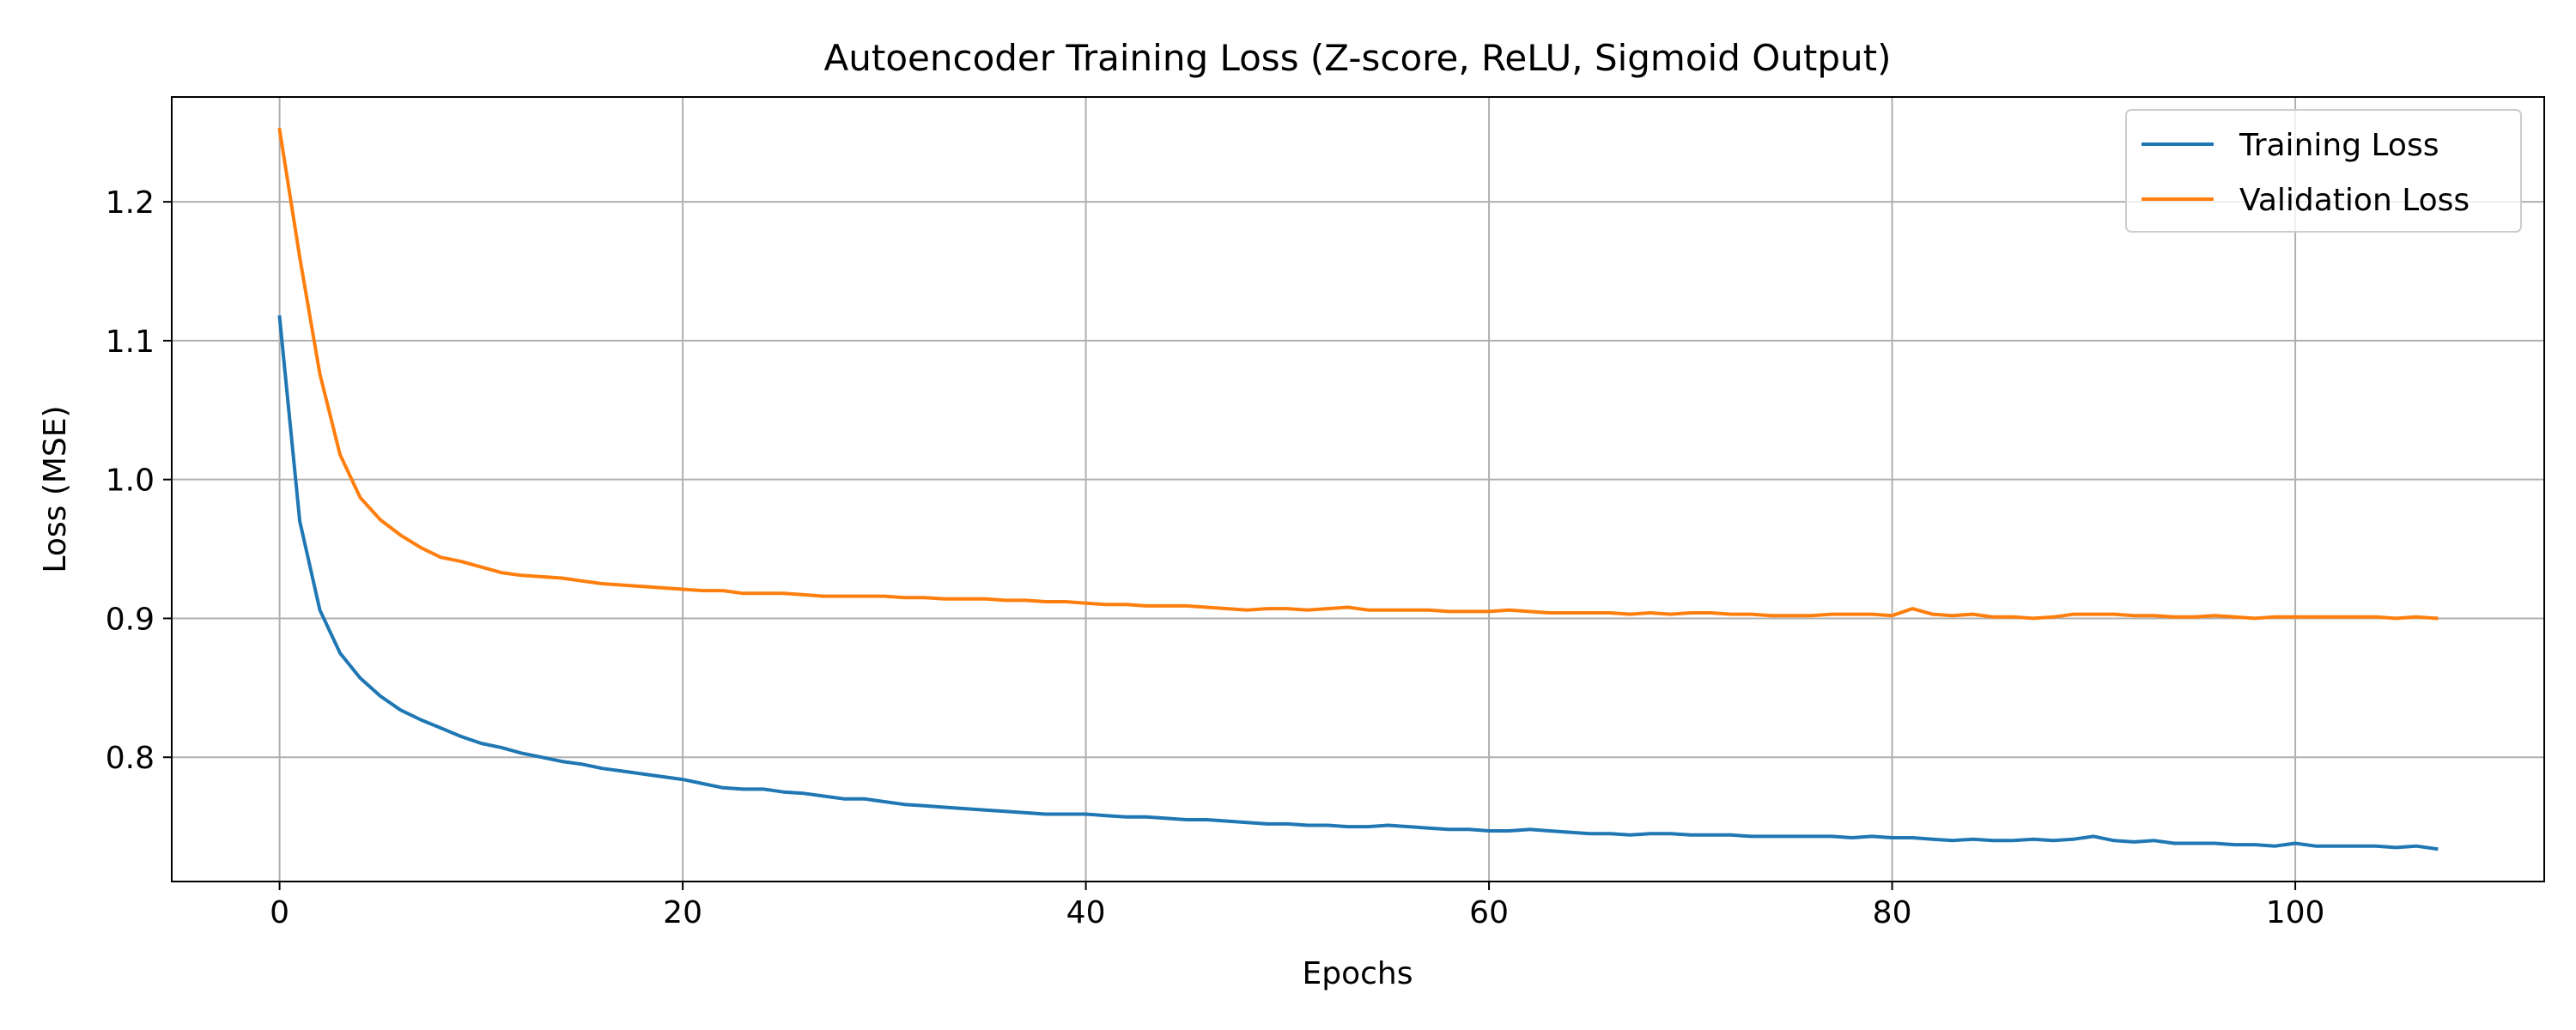 This screenshot has height=1030, width=2576. Describe the element at coordinates (130, 203) in the screenshot. I see `y-tick-label: 1.2` at that location.